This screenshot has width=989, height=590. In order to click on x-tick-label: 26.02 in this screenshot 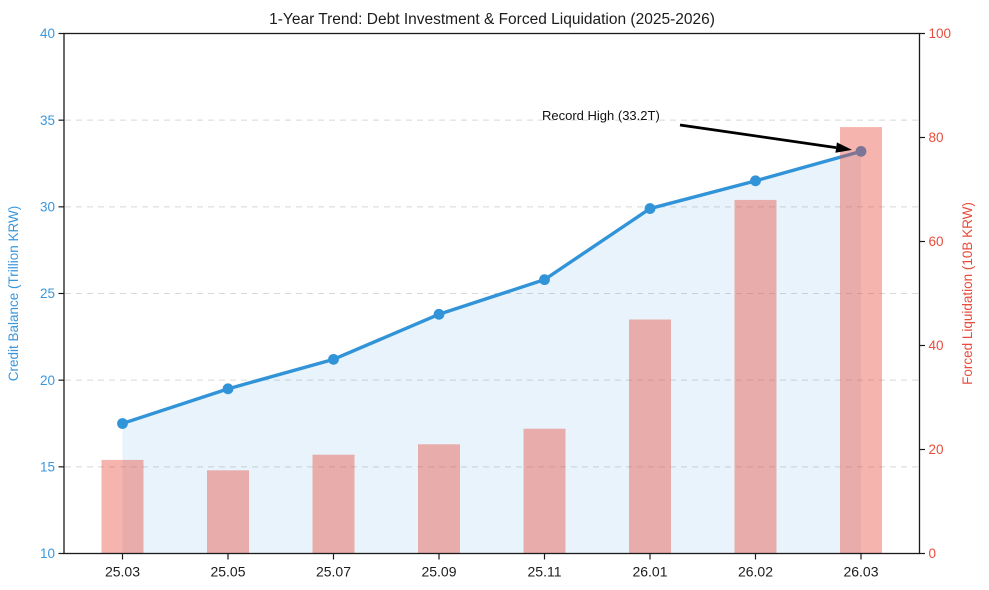, I will do `click(755, 572)`.